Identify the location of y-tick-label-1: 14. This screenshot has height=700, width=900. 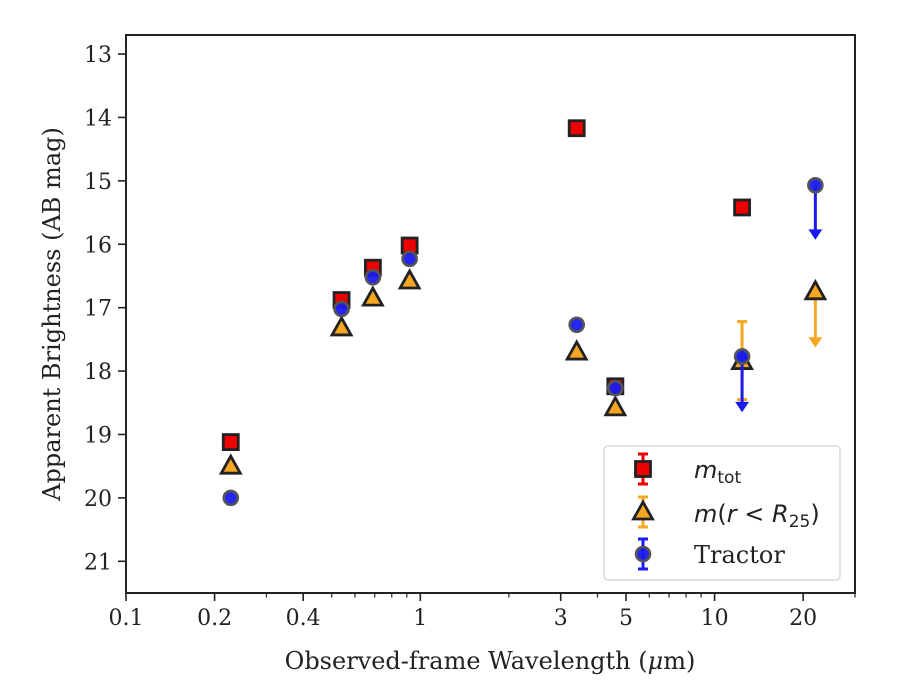
(98, 118).